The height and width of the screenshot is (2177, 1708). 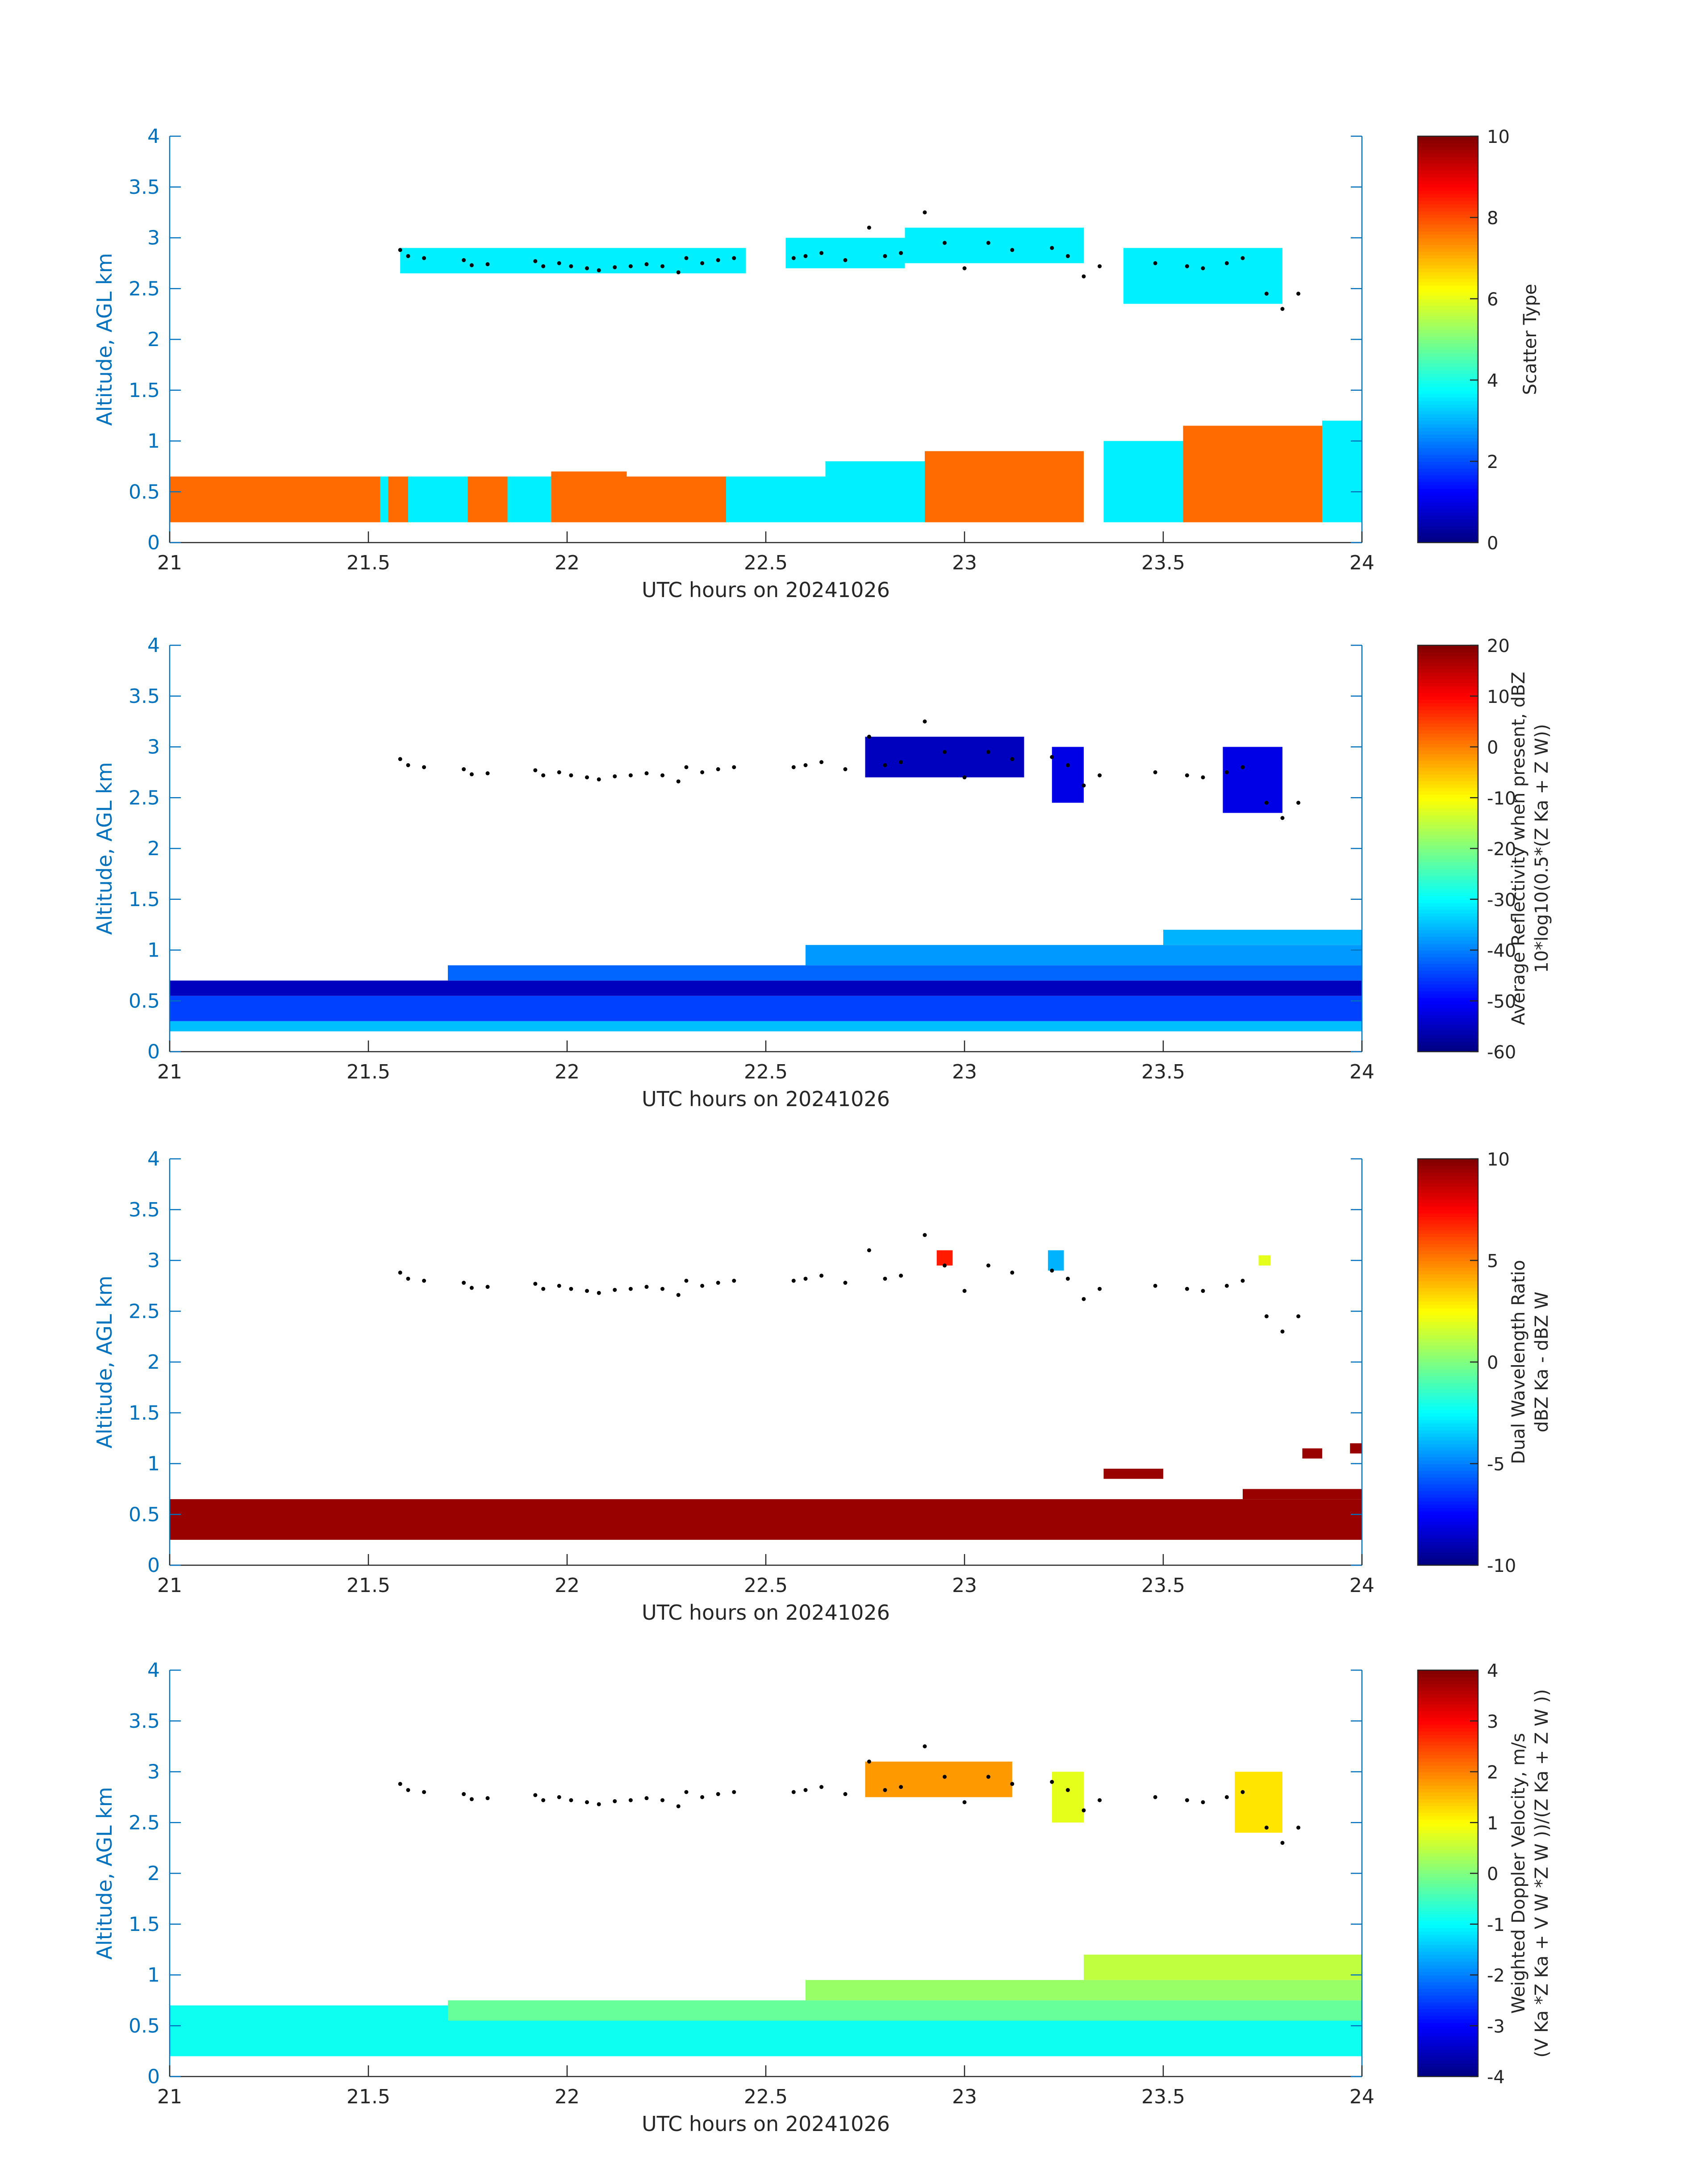 What do you see at coordinates (368, 1585) in the screenshot?
I see `x-tick-label: 21.5` at bounding box center [368, 1585].